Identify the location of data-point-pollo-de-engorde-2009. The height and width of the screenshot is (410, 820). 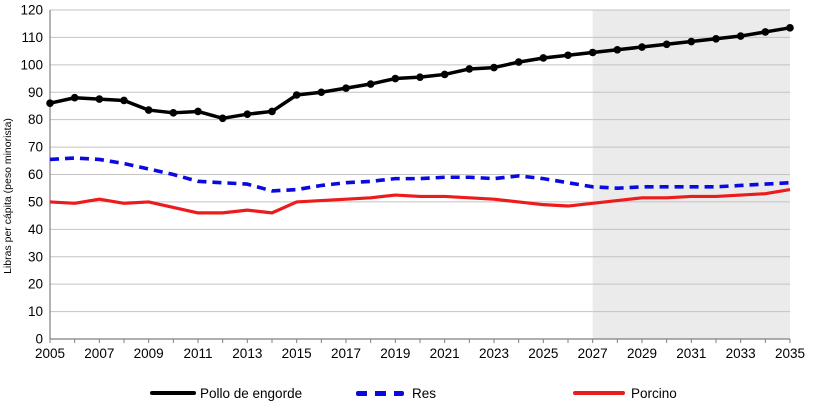
(148, 110).